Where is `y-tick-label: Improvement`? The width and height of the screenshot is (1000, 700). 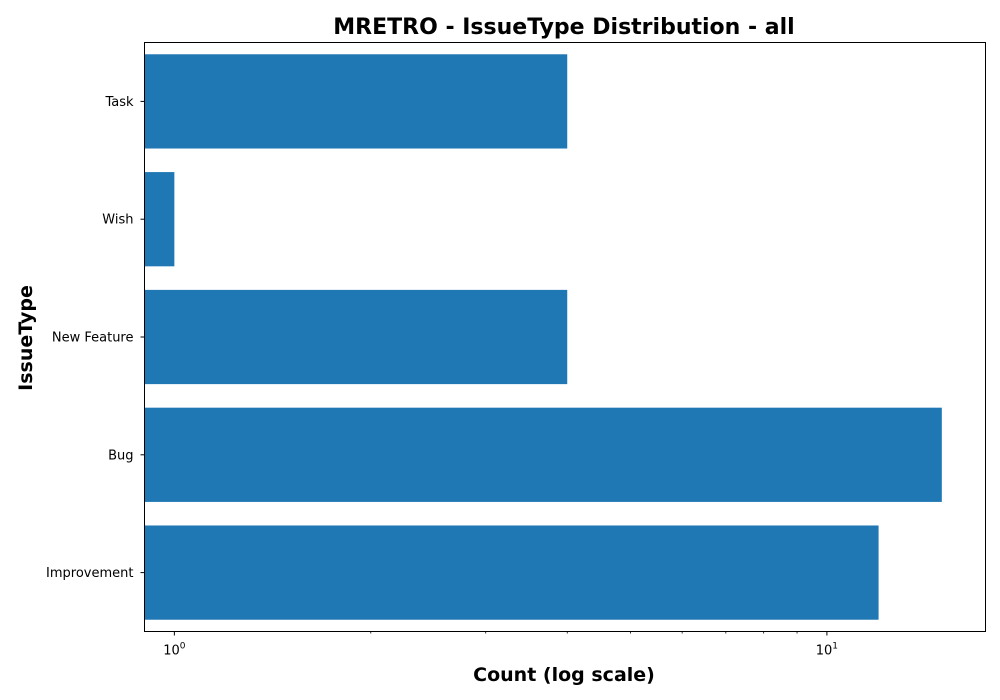 y-tick-label: Improvement is located at coordinates (89, 573).